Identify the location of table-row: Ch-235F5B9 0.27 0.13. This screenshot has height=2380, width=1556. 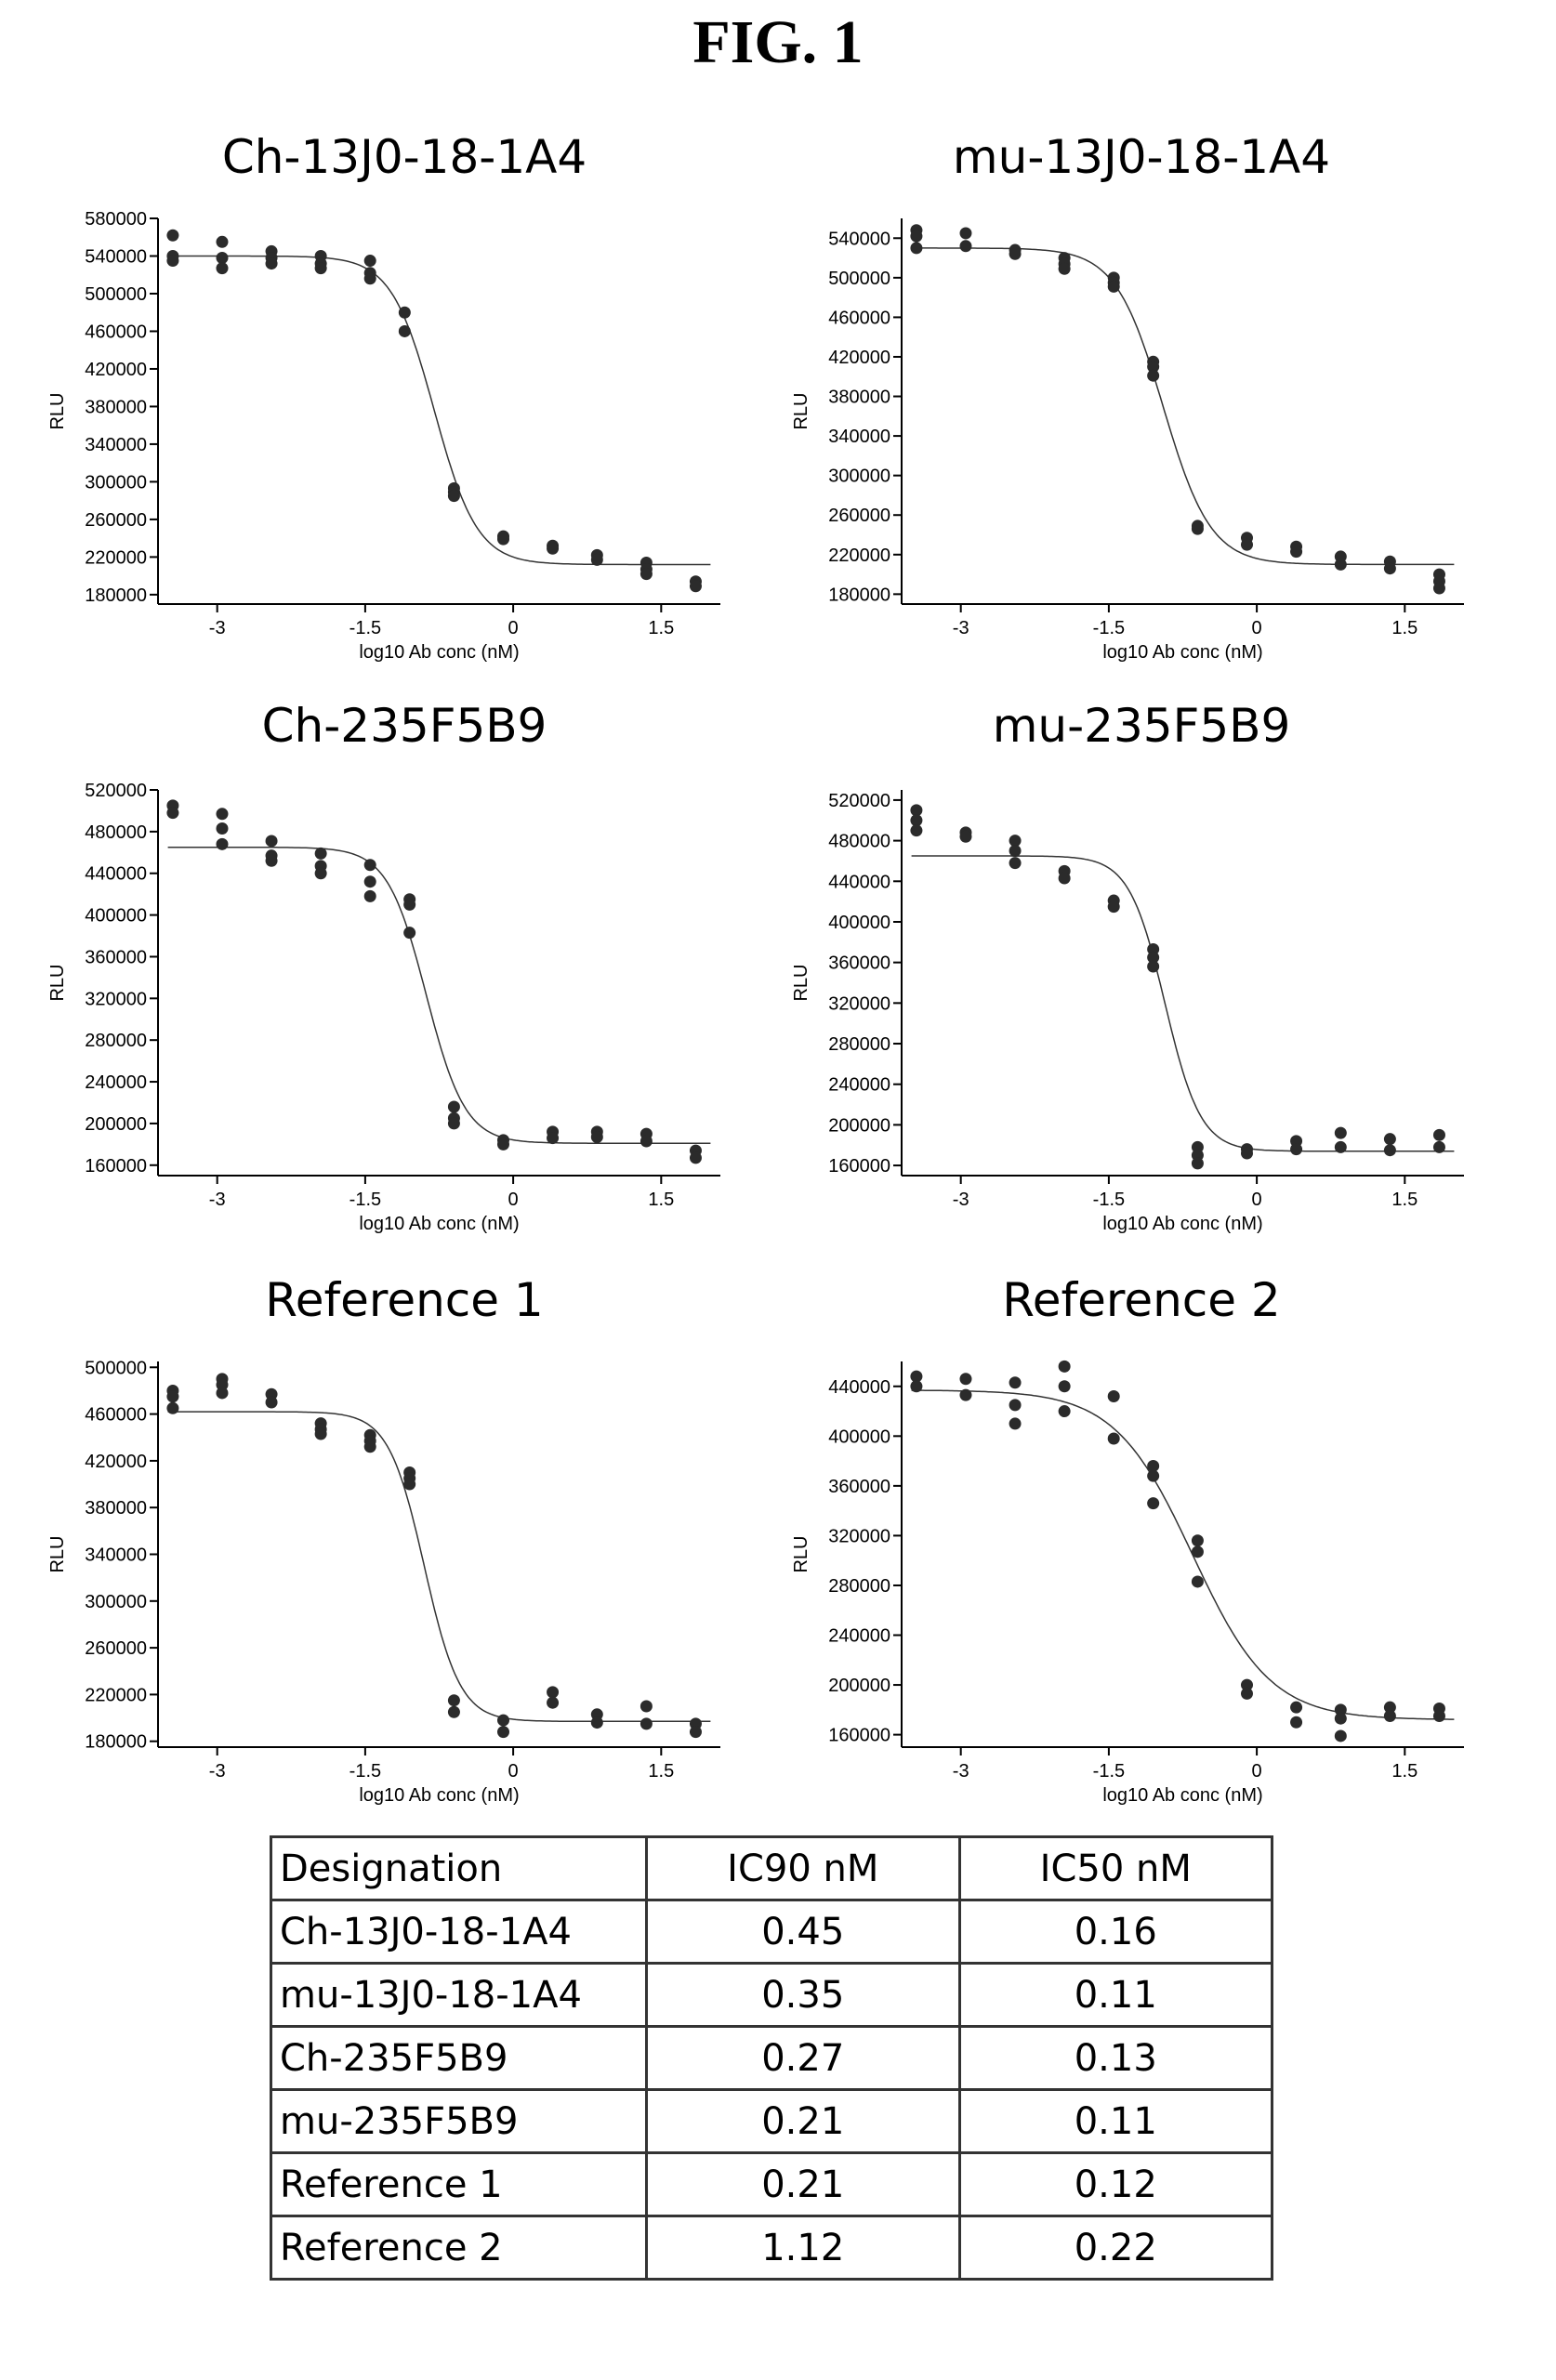
(771, 2058).